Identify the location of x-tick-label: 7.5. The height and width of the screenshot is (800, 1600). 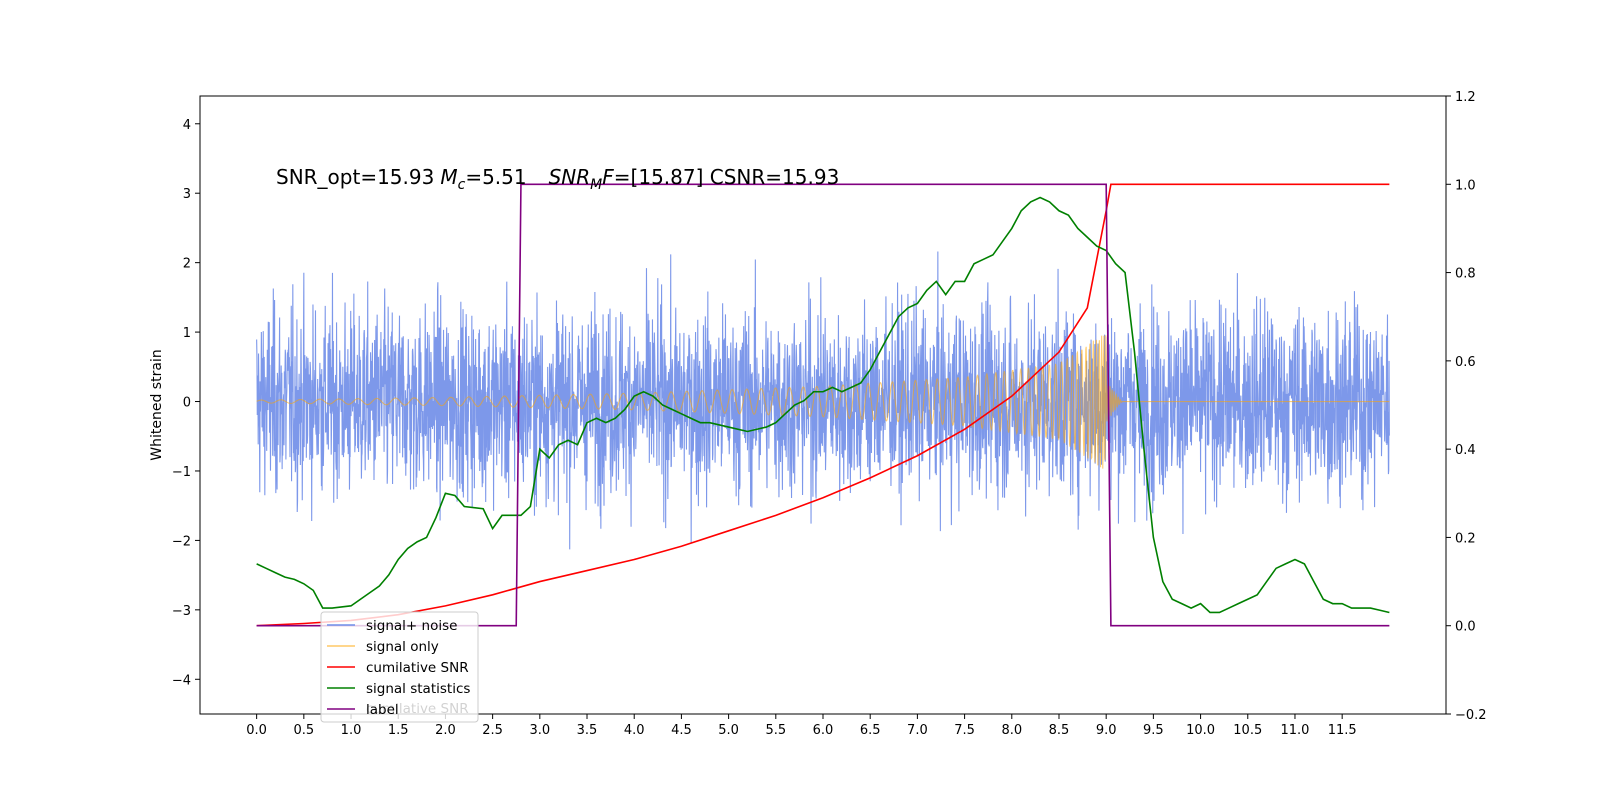
(964, 730).